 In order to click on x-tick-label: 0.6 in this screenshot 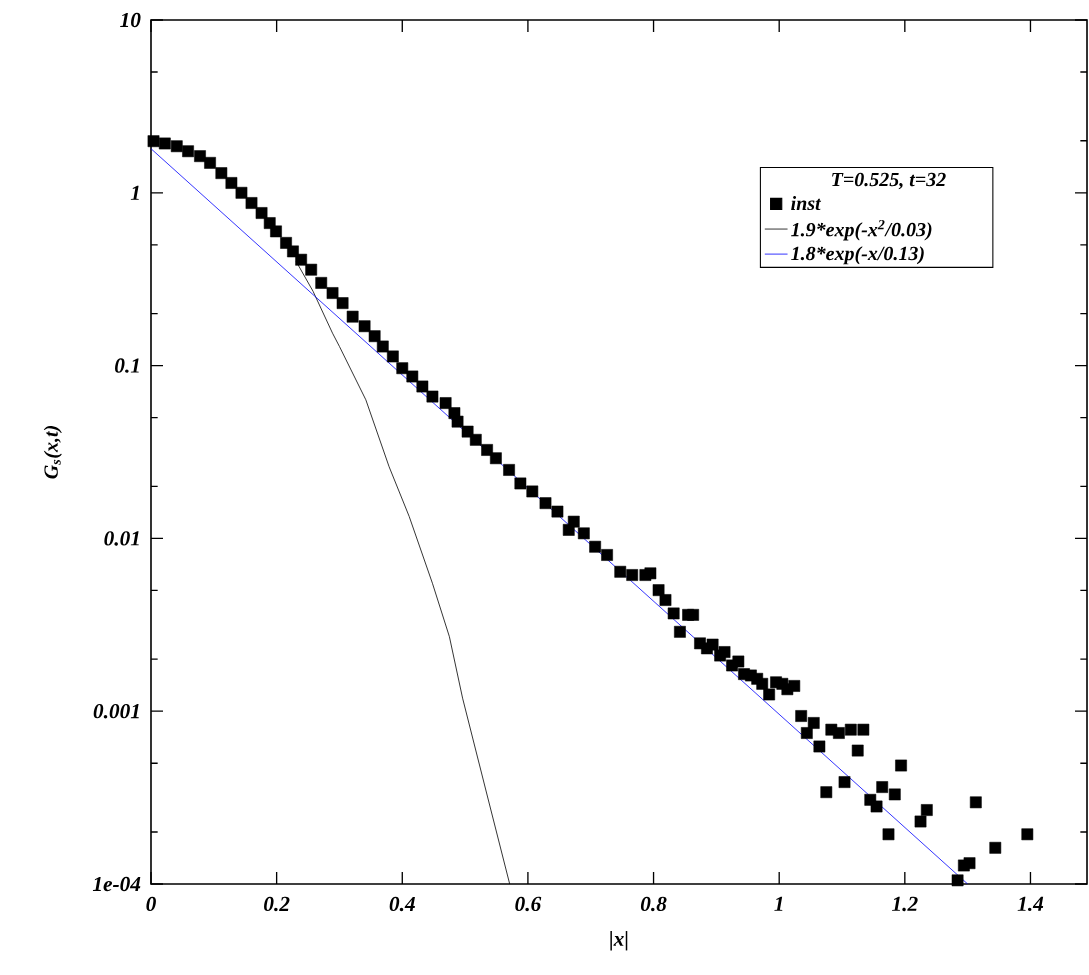, I will do `click(528, 904)`.